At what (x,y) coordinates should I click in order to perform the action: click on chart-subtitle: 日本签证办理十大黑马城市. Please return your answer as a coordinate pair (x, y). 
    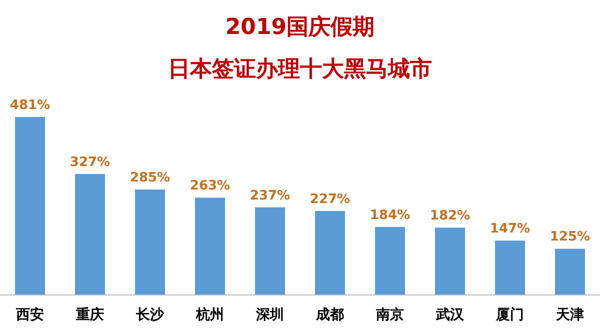
    Looking at the image, I should click on (300, 69).